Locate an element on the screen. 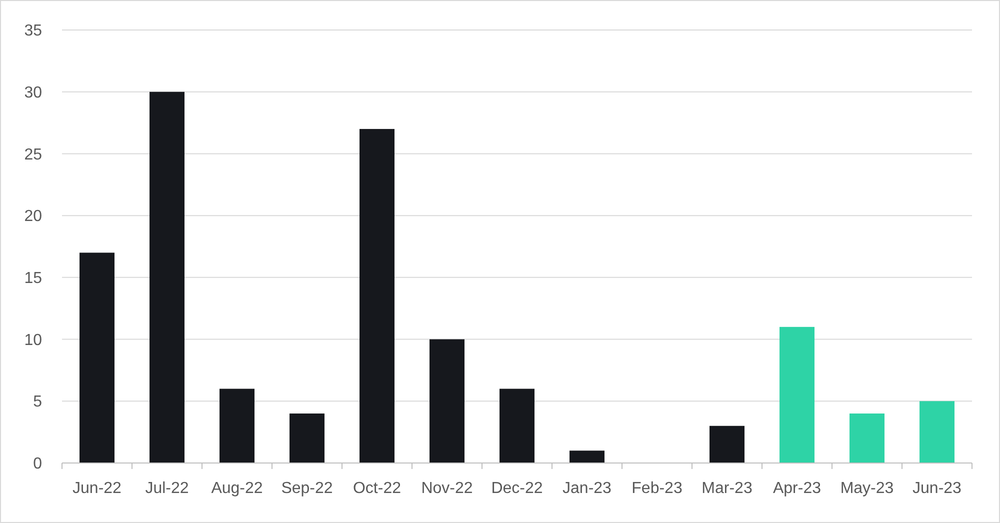 Image resolution: width=1000 pixels, height=523 pixels. y-tick-label: 10 is located at coordinates (33, 340).